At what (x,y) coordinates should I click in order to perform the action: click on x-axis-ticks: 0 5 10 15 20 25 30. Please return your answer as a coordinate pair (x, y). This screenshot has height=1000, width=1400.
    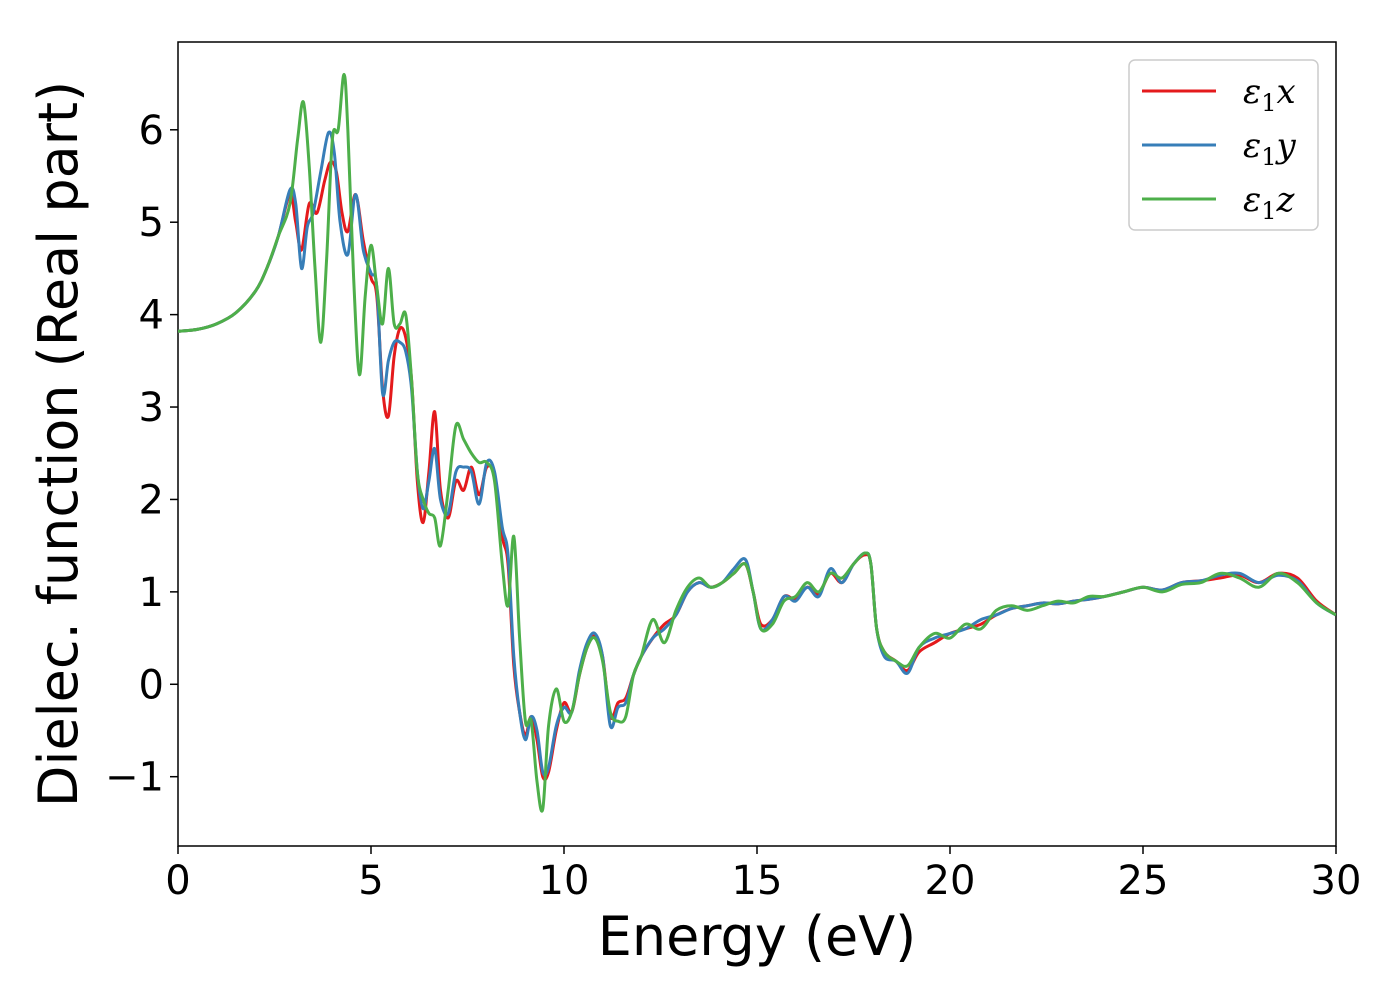
    Looking at the image, I should click on (763, 875).